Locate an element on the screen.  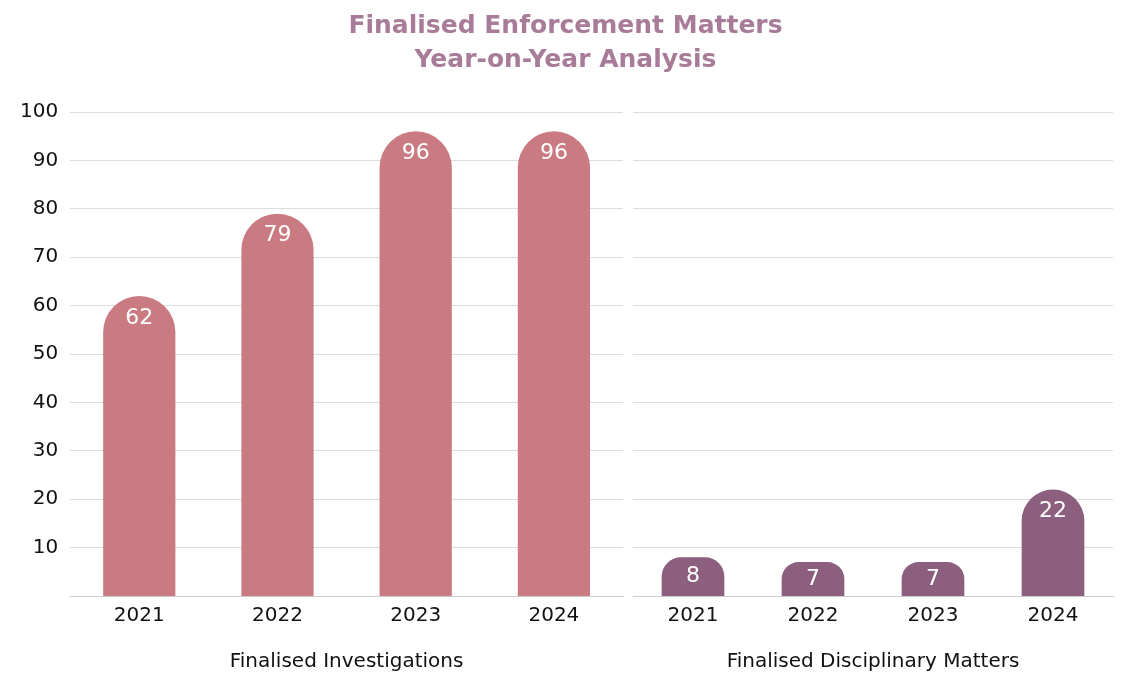
y-tick-label: 90 is located at coordinates (45, 158).